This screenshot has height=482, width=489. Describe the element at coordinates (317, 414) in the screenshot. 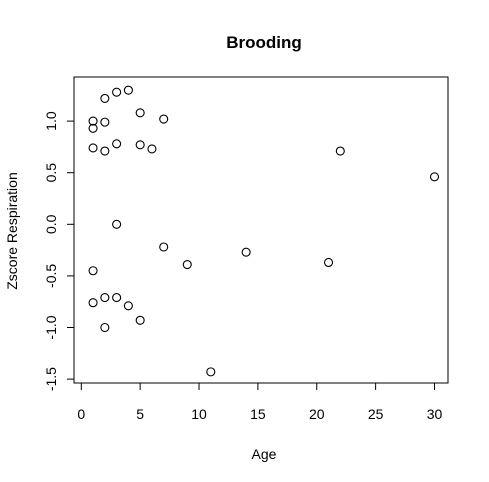

I see `x-tick-label: 20` at that location.